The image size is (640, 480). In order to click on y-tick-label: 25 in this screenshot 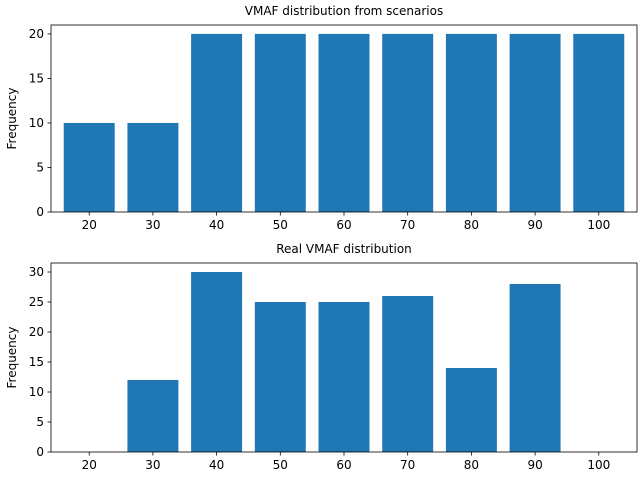, I will do `click(36, 302)`.